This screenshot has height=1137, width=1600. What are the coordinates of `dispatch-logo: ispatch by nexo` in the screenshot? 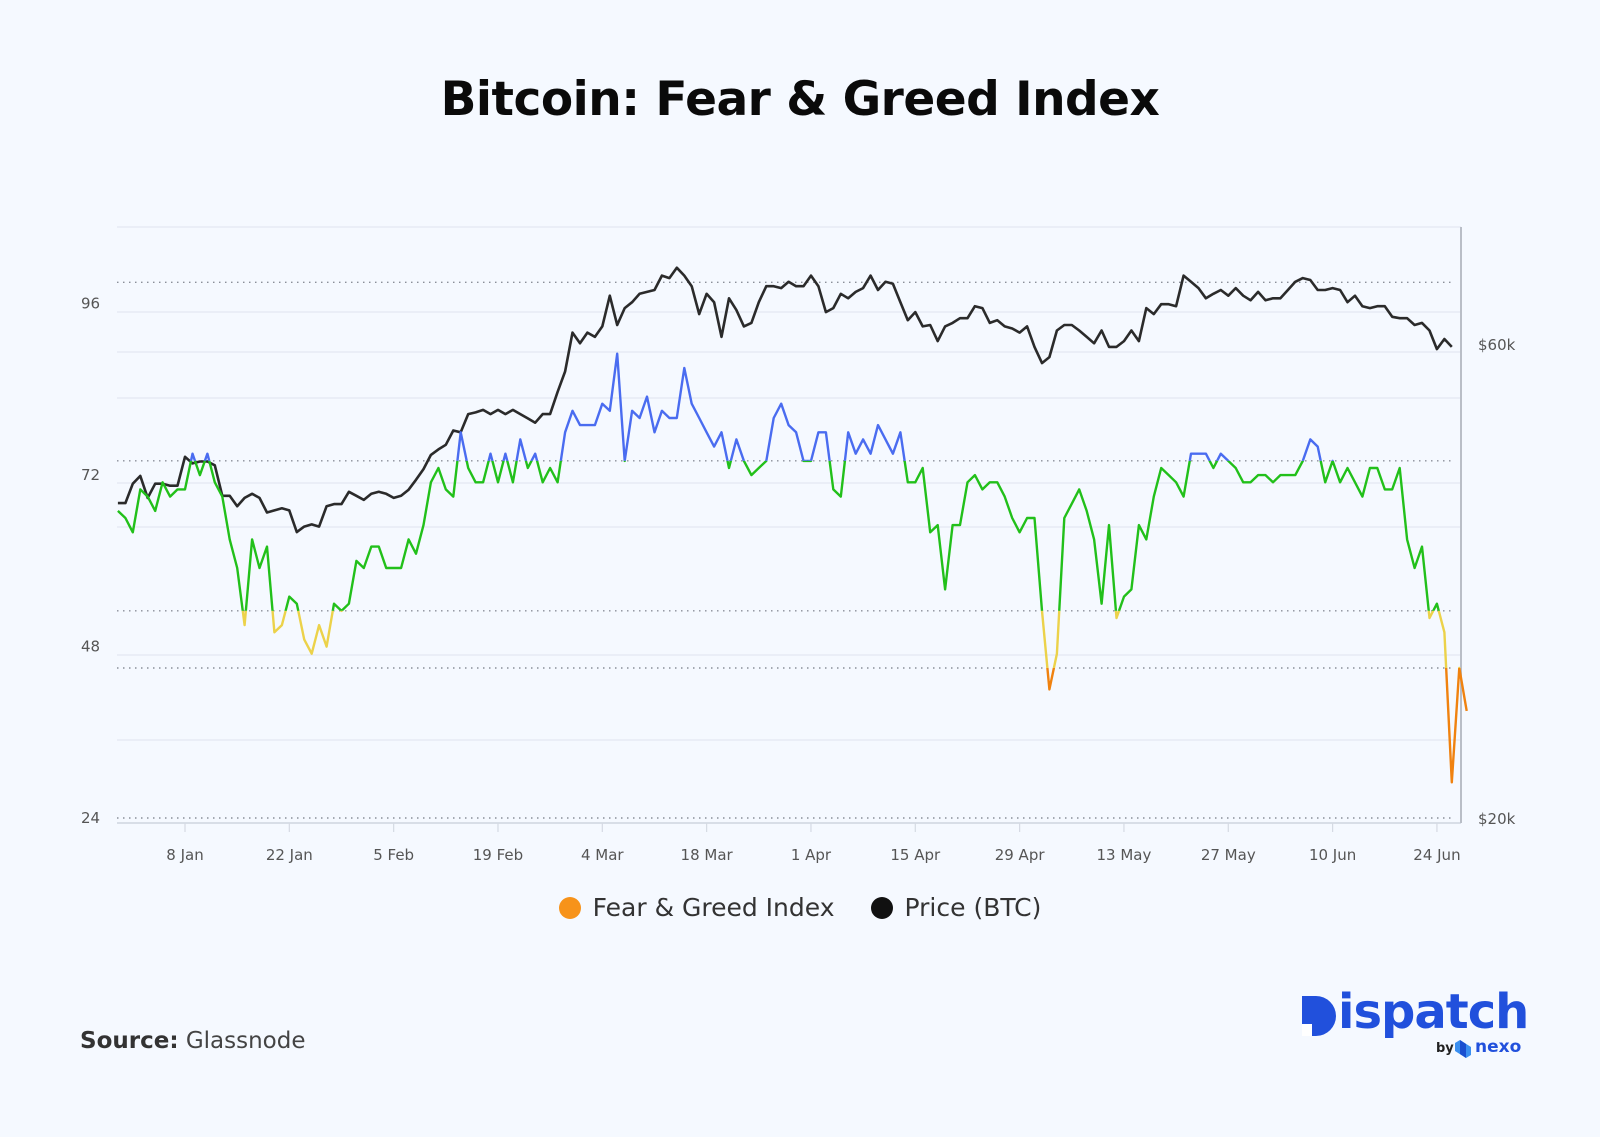 It's located at (1415, 1023).